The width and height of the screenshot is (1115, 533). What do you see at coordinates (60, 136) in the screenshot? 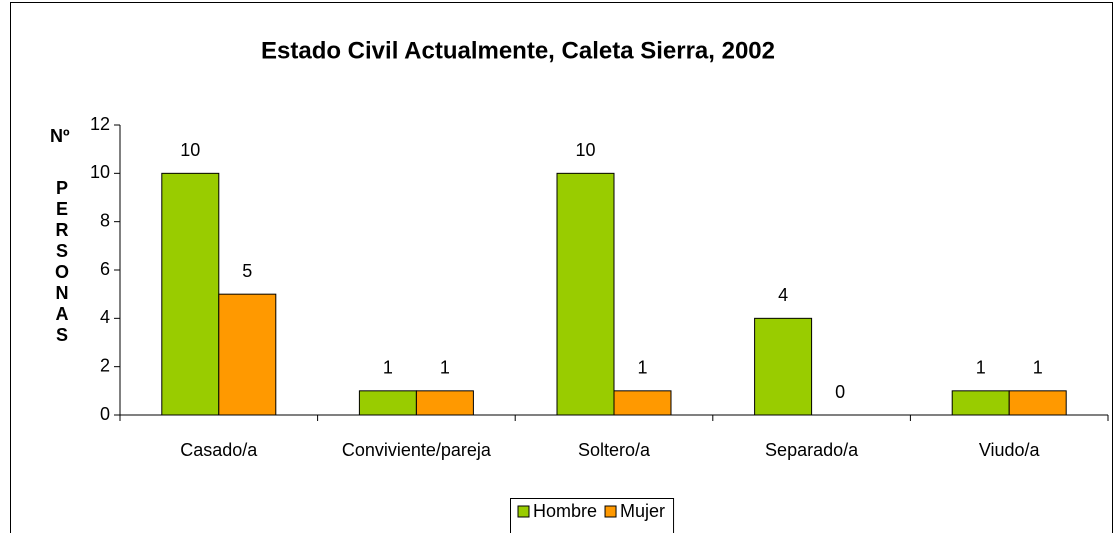
I see `y-axis-label: Nº` at bounding box center [60, 136].